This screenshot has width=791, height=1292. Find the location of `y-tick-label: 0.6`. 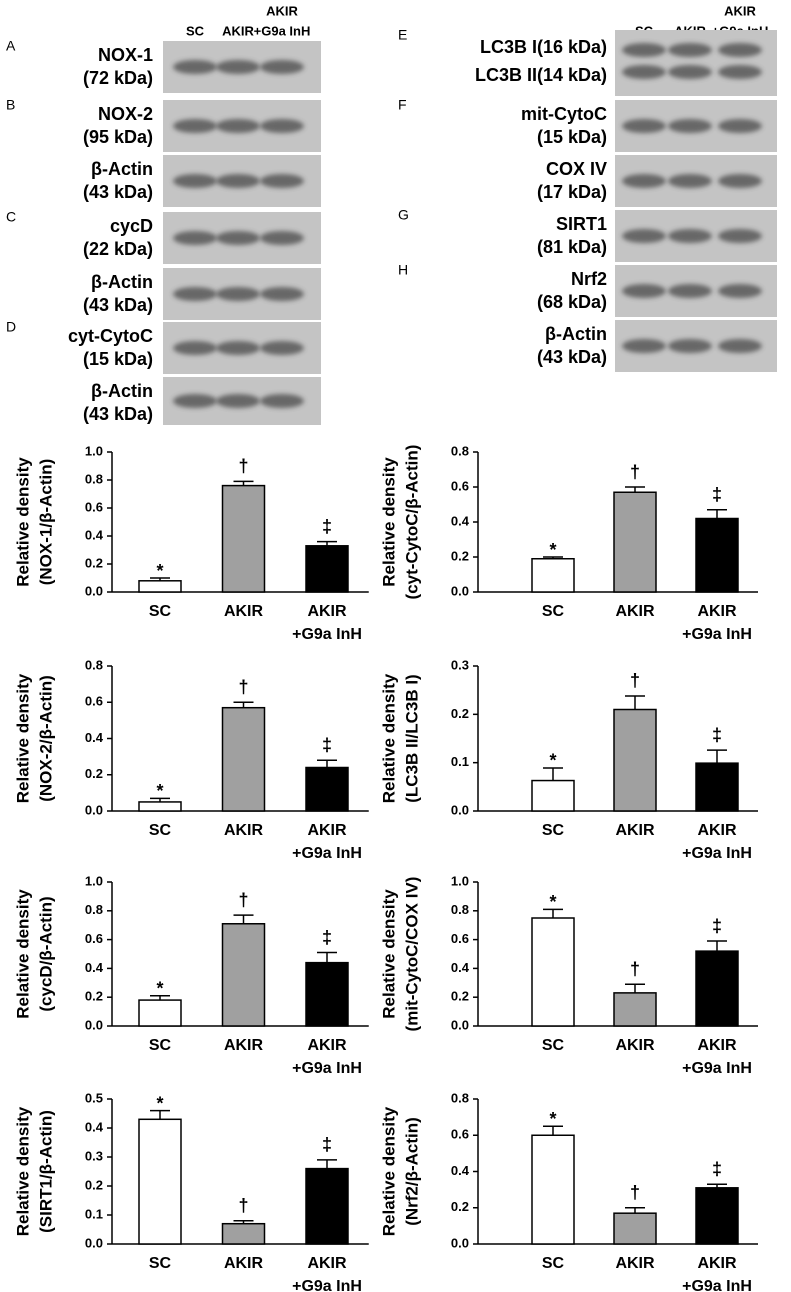

y-tick-label: 0.6 is located at coordinates (460, 938).